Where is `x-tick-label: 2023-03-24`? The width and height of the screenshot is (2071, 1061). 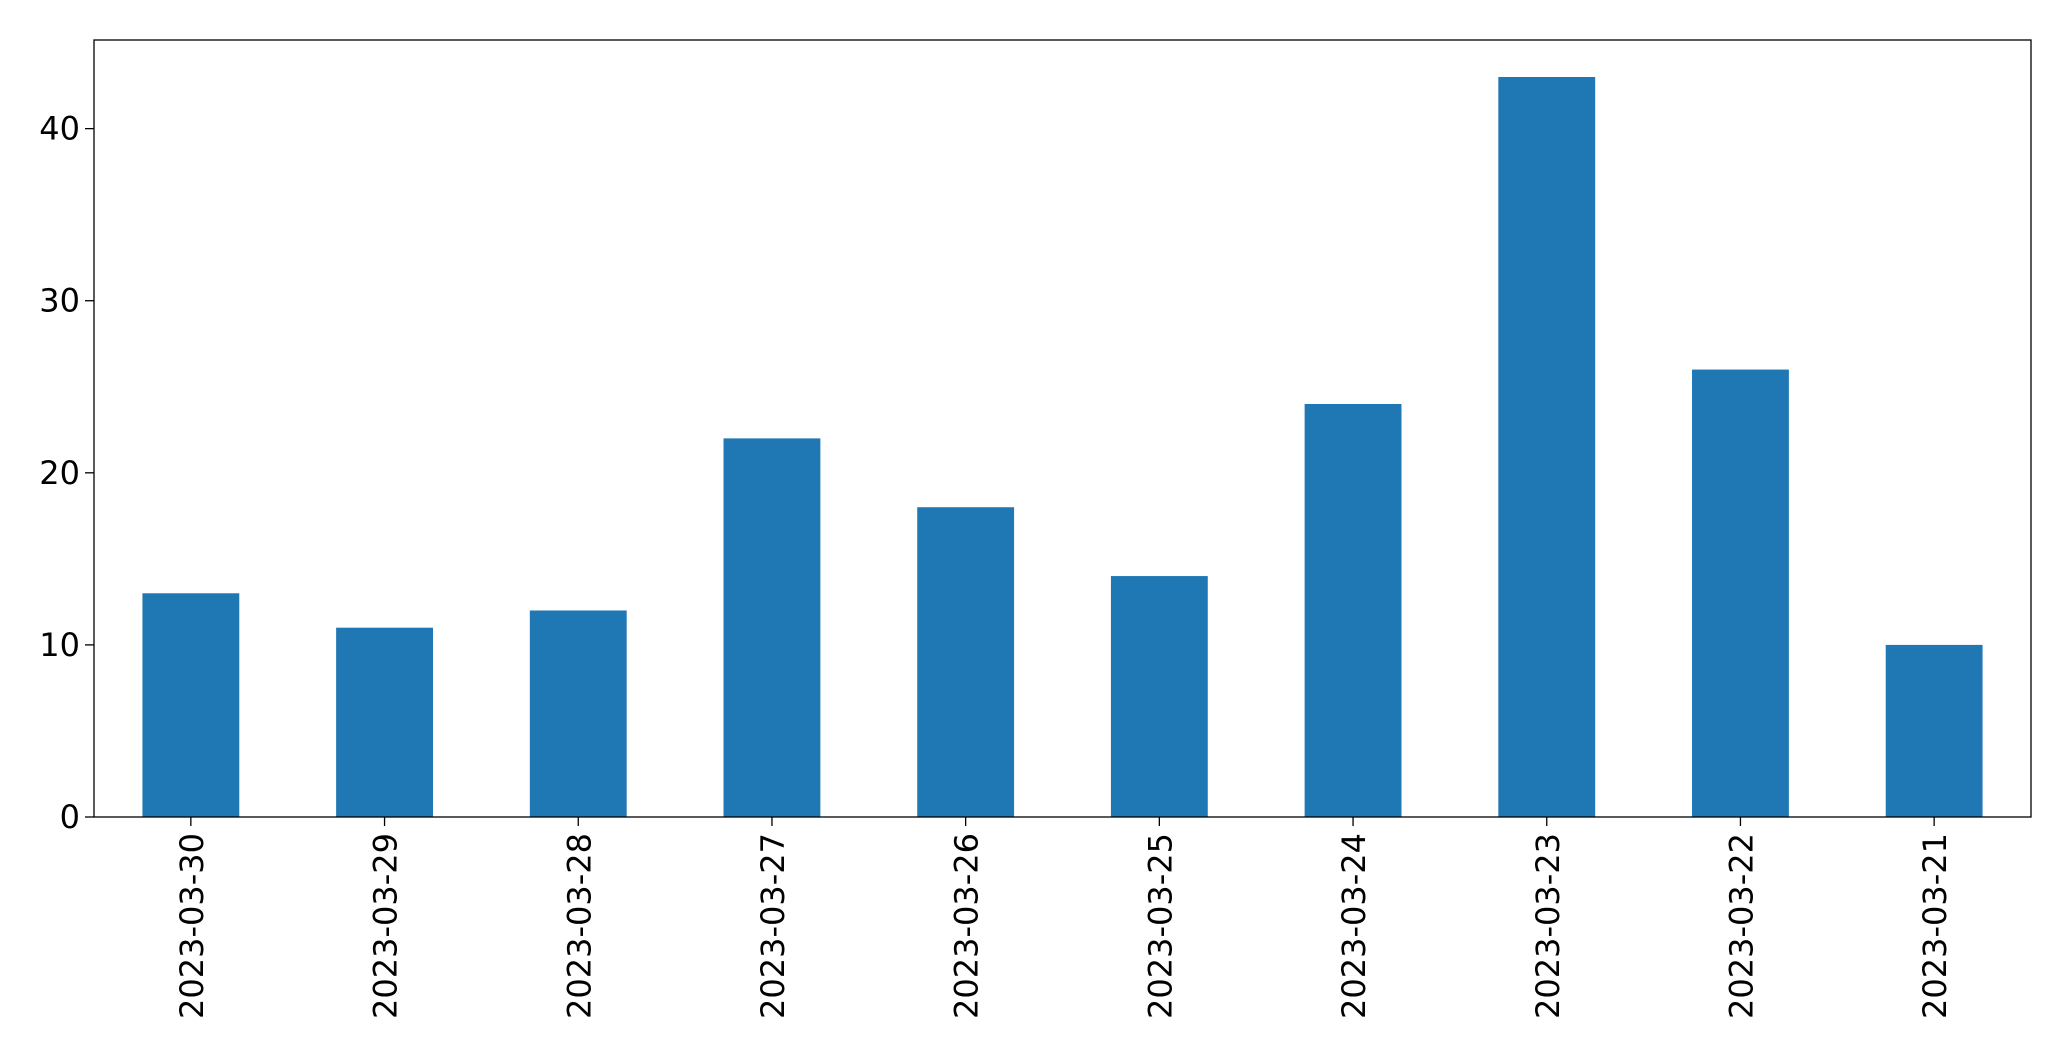
x-tick-label: 2023-03-24 is located at coordinates (1354, 926).